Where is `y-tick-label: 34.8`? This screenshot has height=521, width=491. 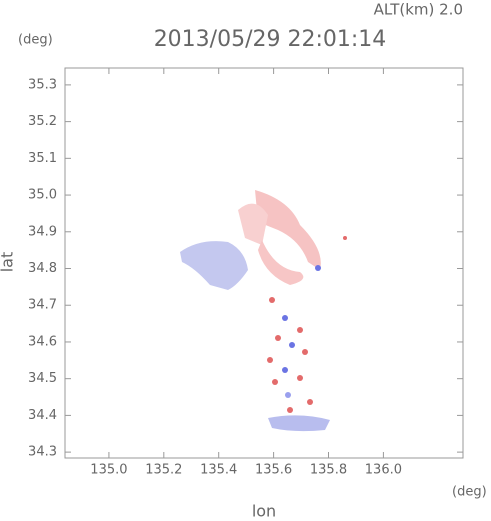 y-tick-label: 34.8 is located at coordinates (42, 268).